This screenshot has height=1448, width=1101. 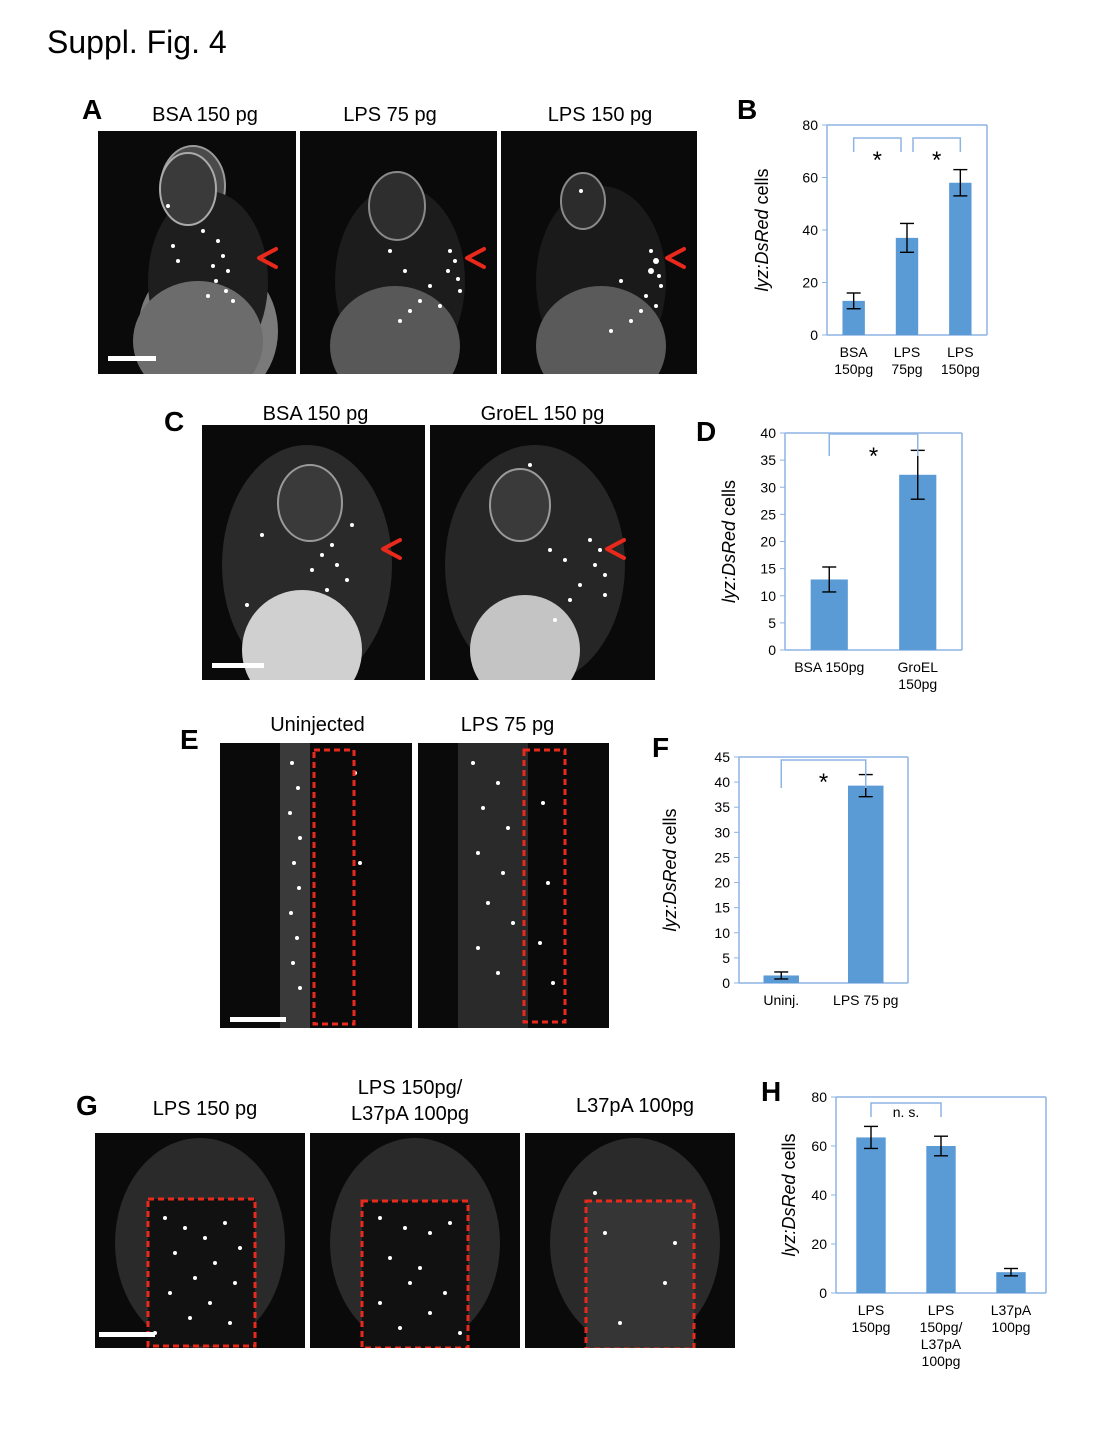 What do you see at coordinates (542, 414) in the screenshot?
I see `panel-c-title-2: GroEL 150 pg` at bounding box center [542, 414].